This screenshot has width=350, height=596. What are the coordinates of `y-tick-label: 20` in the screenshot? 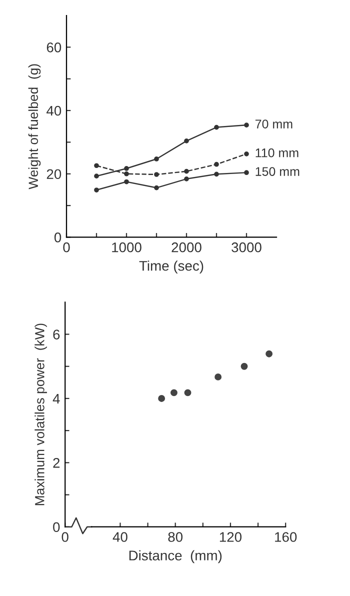 It's located at (54, 174).